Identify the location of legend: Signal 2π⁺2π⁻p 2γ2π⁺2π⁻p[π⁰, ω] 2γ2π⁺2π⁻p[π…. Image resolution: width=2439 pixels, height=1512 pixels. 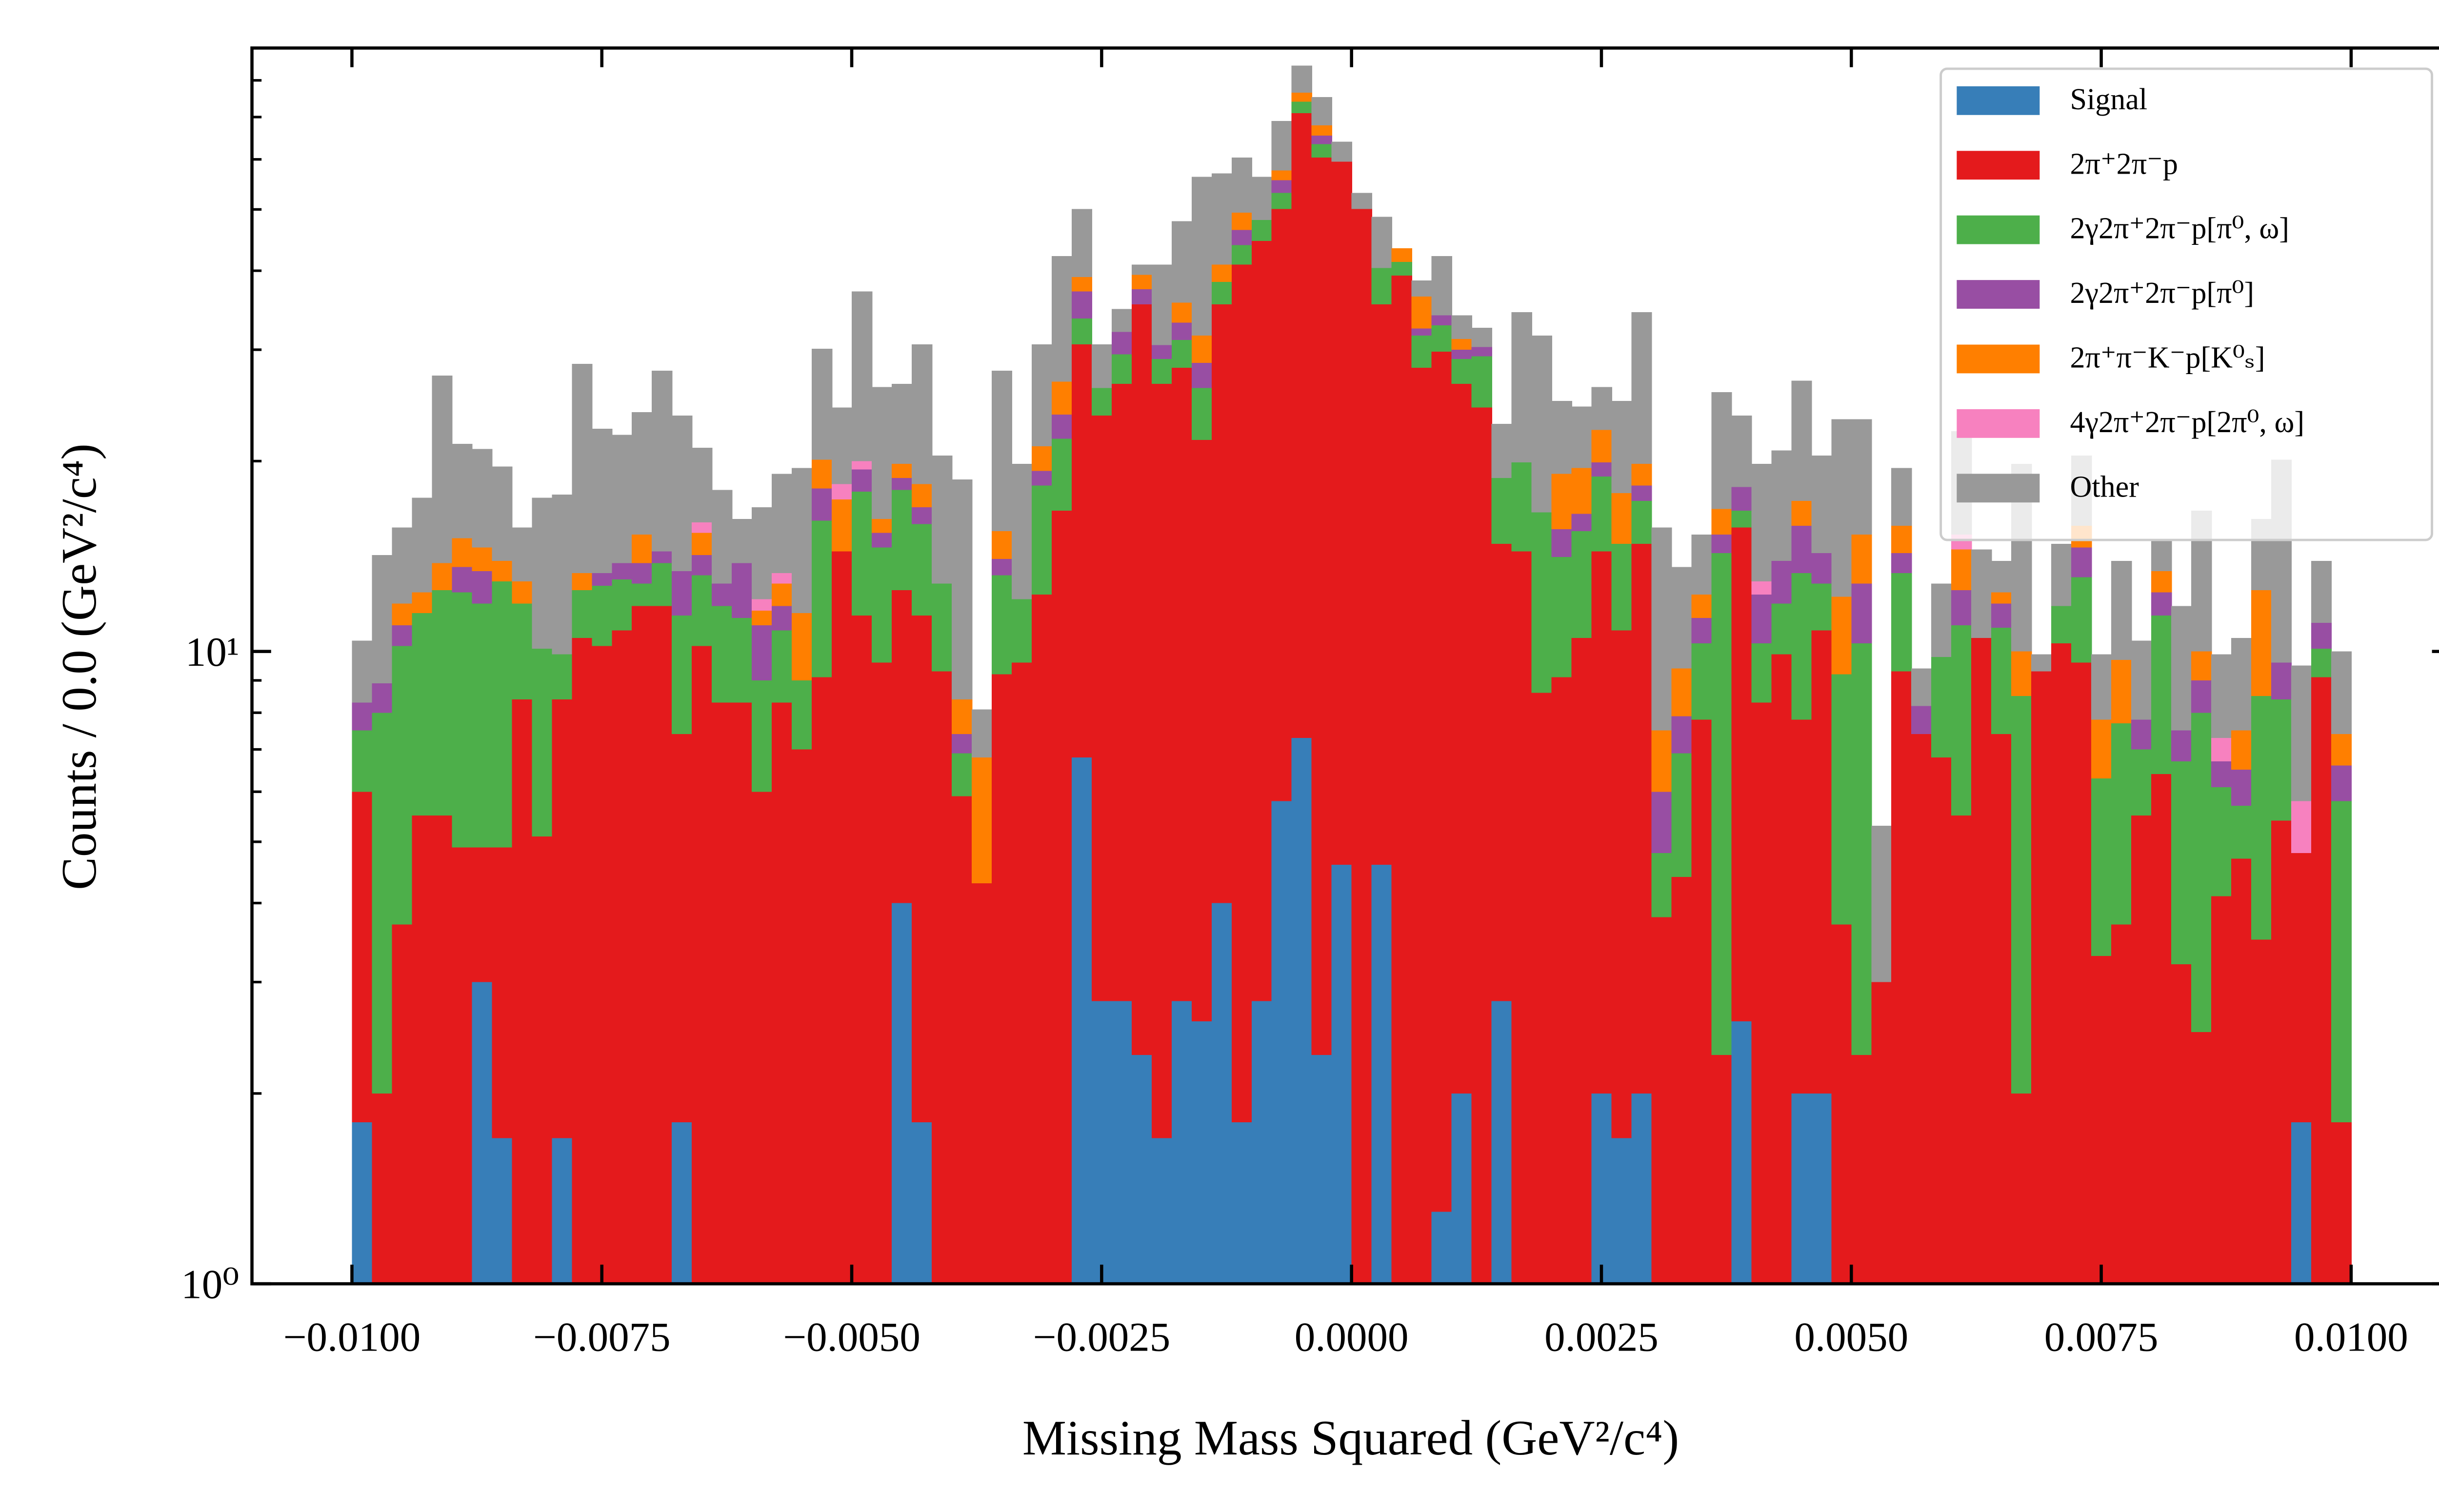
(2186, 304).